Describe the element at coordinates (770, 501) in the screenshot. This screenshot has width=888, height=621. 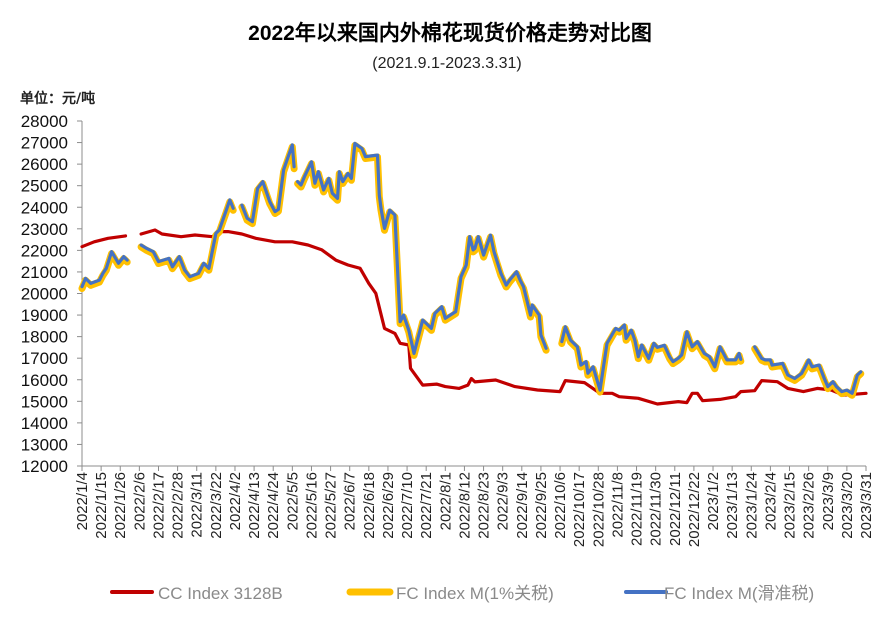
I see `x-tick-label: 2023/2/4` at that location.